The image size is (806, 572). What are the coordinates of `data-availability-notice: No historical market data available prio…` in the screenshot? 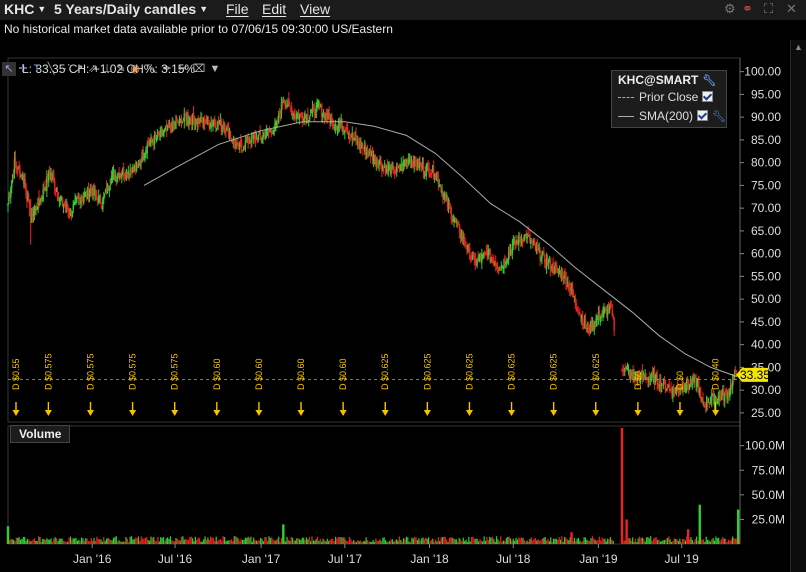 It's located at (403, 29).